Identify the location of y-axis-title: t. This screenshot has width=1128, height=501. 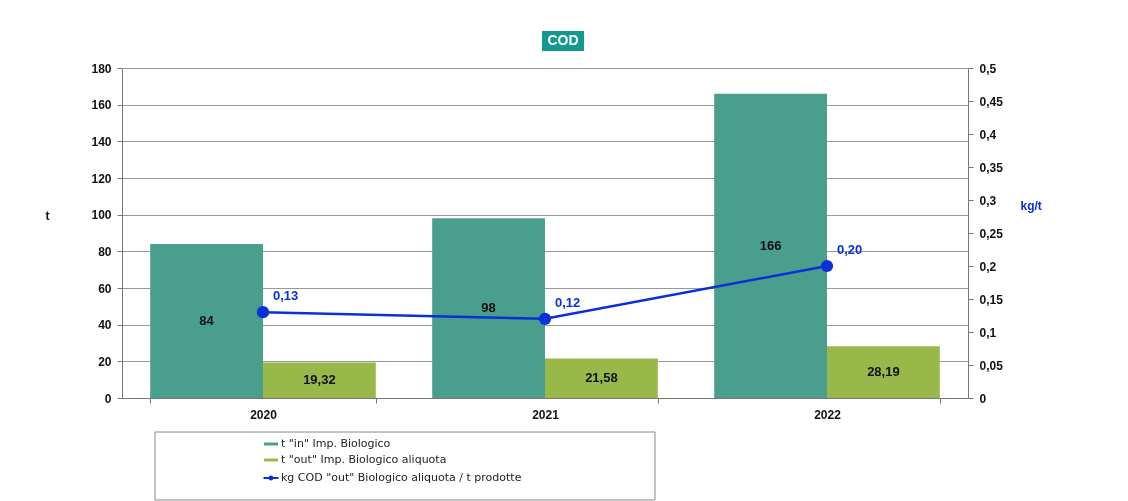
(47, 215).